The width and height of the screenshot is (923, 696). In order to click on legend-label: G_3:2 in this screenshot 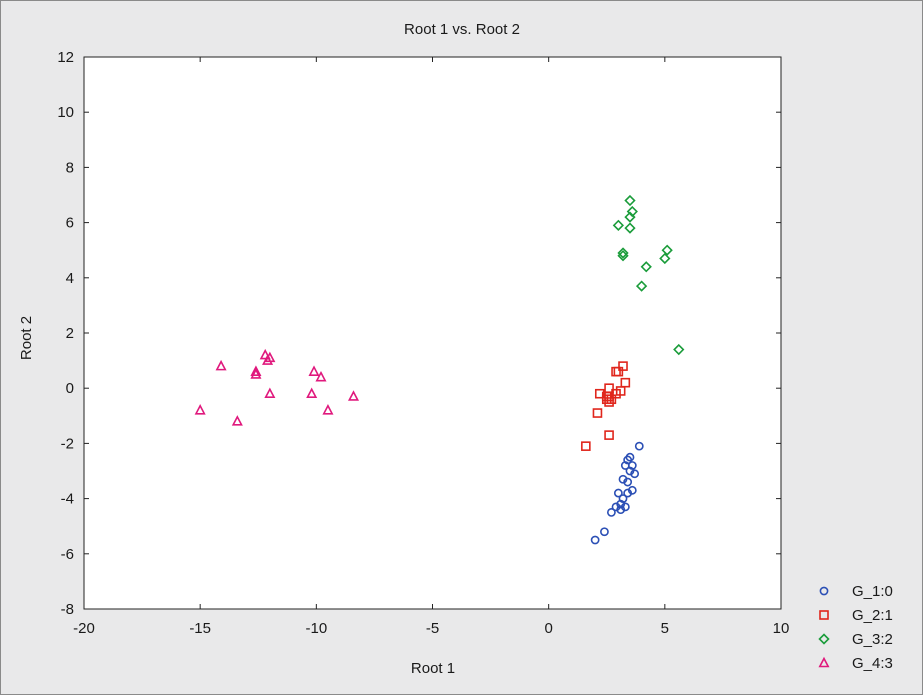, I will do `click(872, 639)`.